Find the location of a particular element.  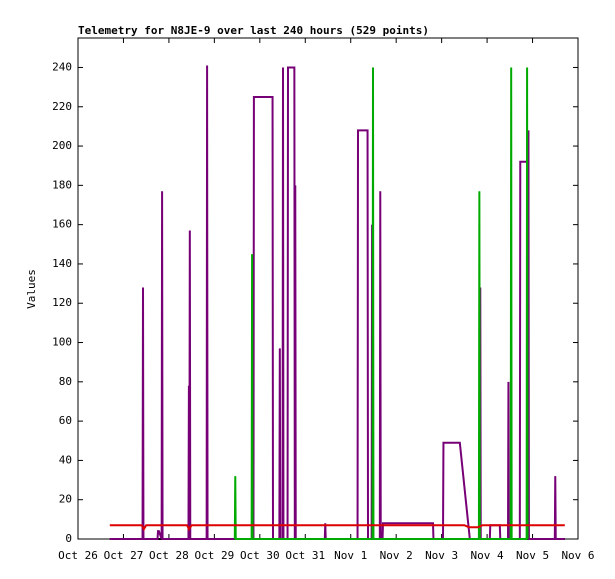

x-tick-label: Oct 26 is located at coordinates (78, 555).